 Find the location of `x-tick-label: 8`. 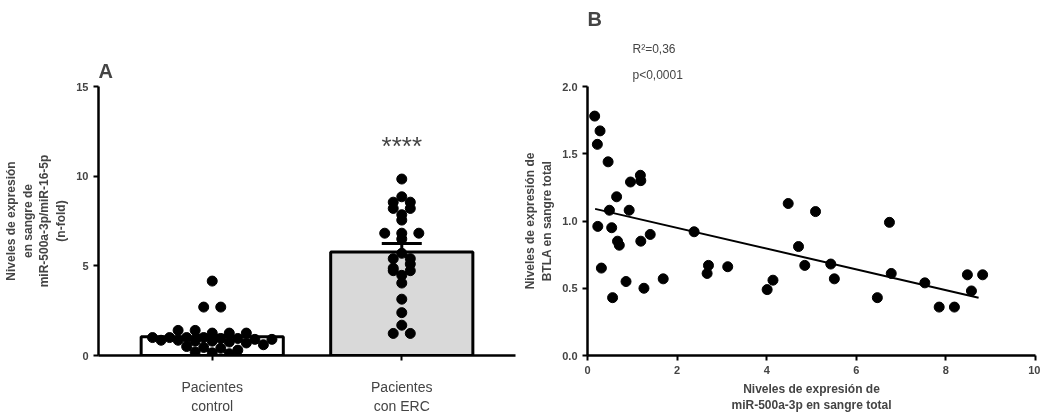

x-tick-label: 8 is located at coordinates (945, 369).